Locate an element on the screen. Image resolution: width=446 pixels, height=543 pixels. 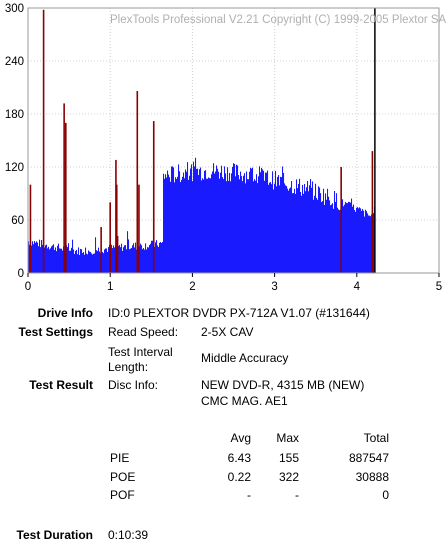
y-tick-label-1: 60 is located at coordinates (17, 221).